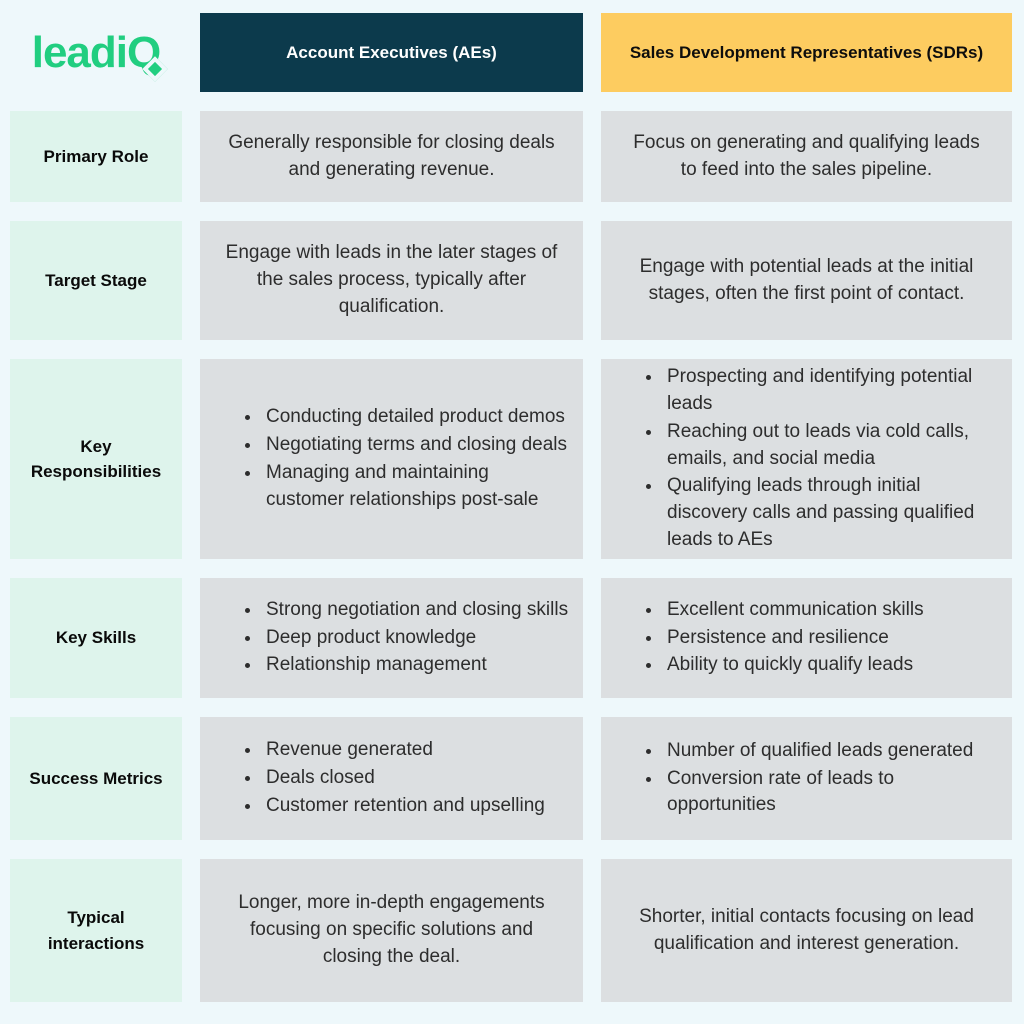 The height and width of the screenshot is (1024, 1024). What do you see at coordinates (415, 610) in the screenshot?
I see `bullet-item: Strong negotiation and closing skills` at bounding box center [415, 610].